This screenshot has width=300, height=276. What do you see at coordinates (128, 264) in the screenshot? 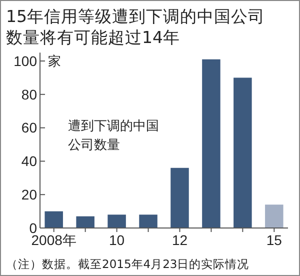
I see `text: （注）数据。截至2015年4月23日的实际情况` at bounding box center [128, 264].